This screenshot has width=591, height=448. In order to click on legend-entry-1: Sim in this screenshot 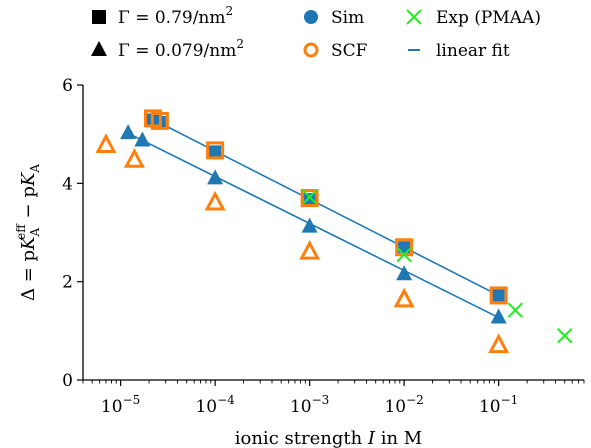, I will do `click(334, 18)`.